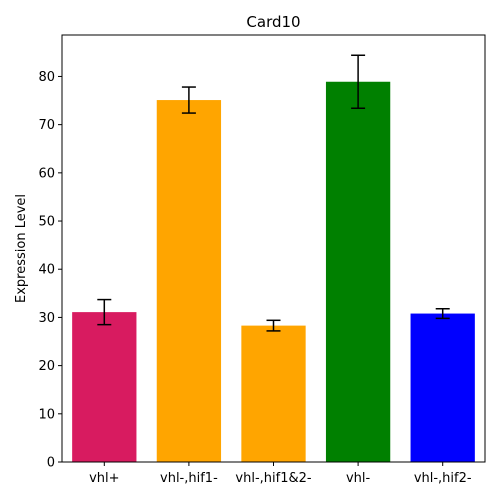  I want to click on y-tick-label-4: 40, so click(46, 270).